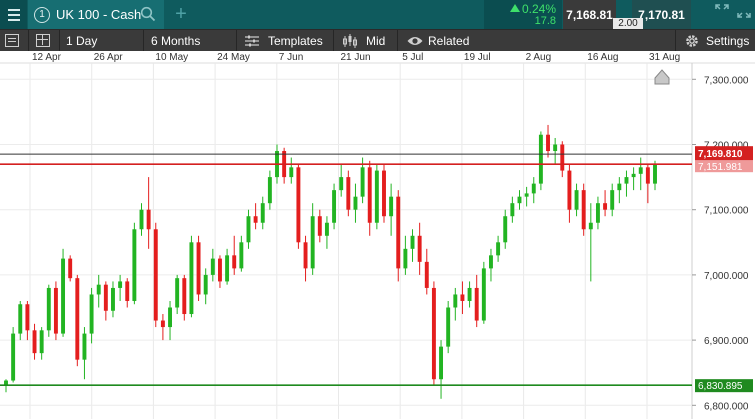 The height and width of the screenshot is (419, 755). Describe the element at coordinates (538, 9) in the screenshot. I see `change-percent: 0.24%` at that location.